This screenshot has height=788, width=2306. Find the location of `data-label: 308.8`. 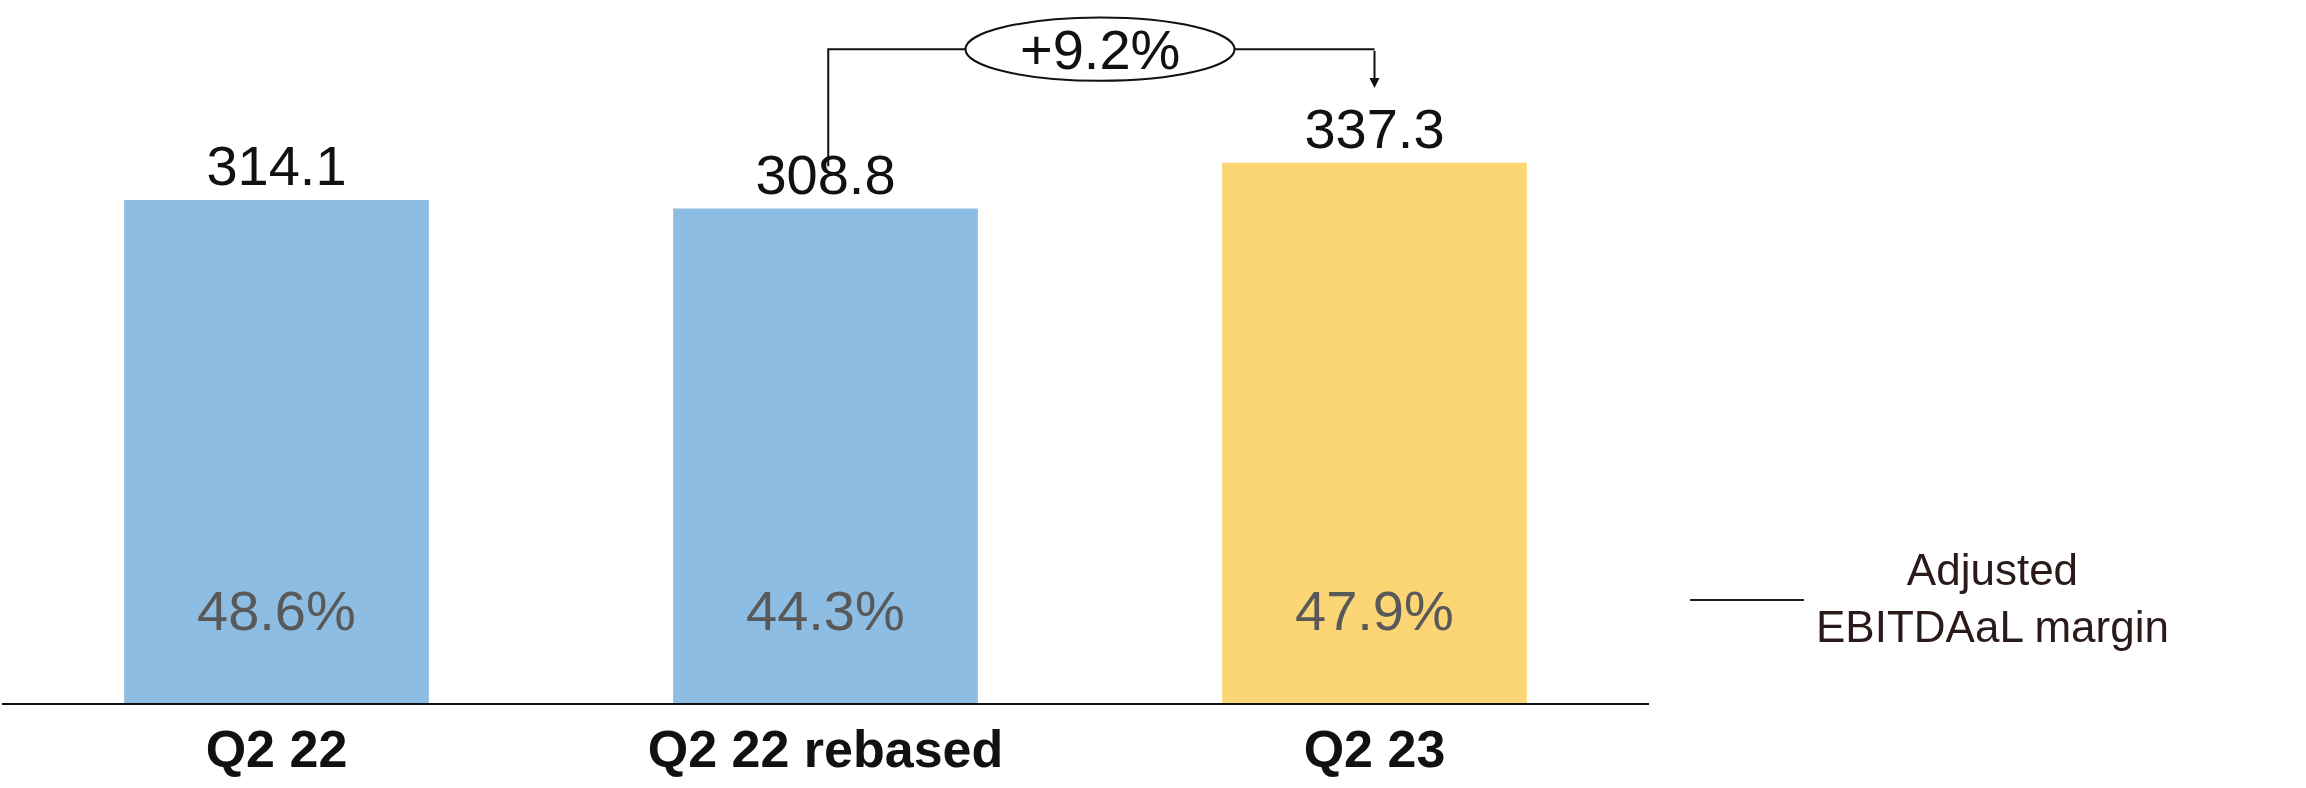

data-label: 308.8 is located at coordinates (825, 174).